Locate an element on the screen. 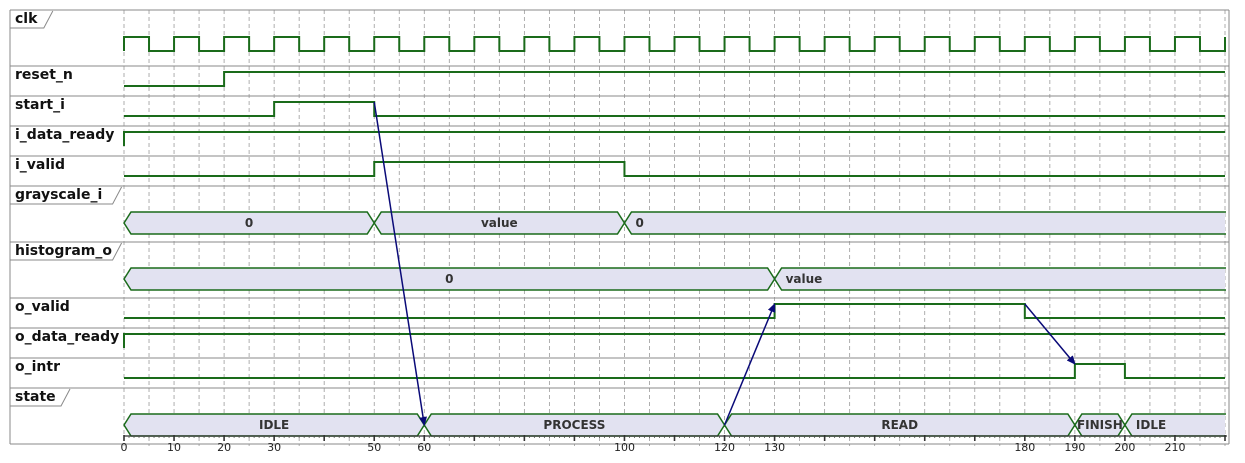  signal-row-histogram_o: histogram_o 0 value is located at coordinates (619, 266).